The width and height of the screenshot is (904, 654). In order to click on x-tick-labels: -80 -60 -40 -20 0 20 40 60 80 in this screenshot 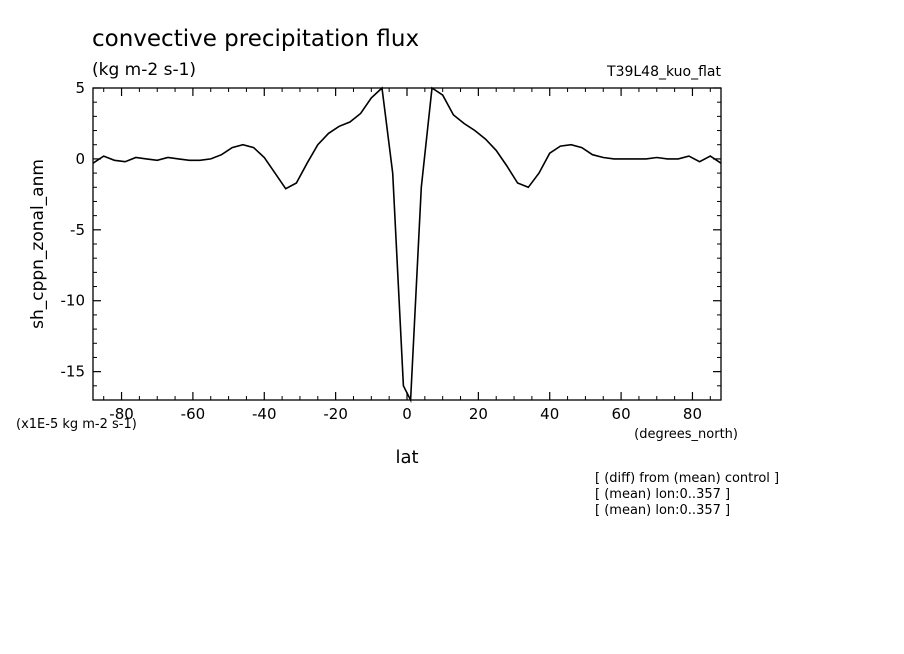, I will do `click(405, 414)`.